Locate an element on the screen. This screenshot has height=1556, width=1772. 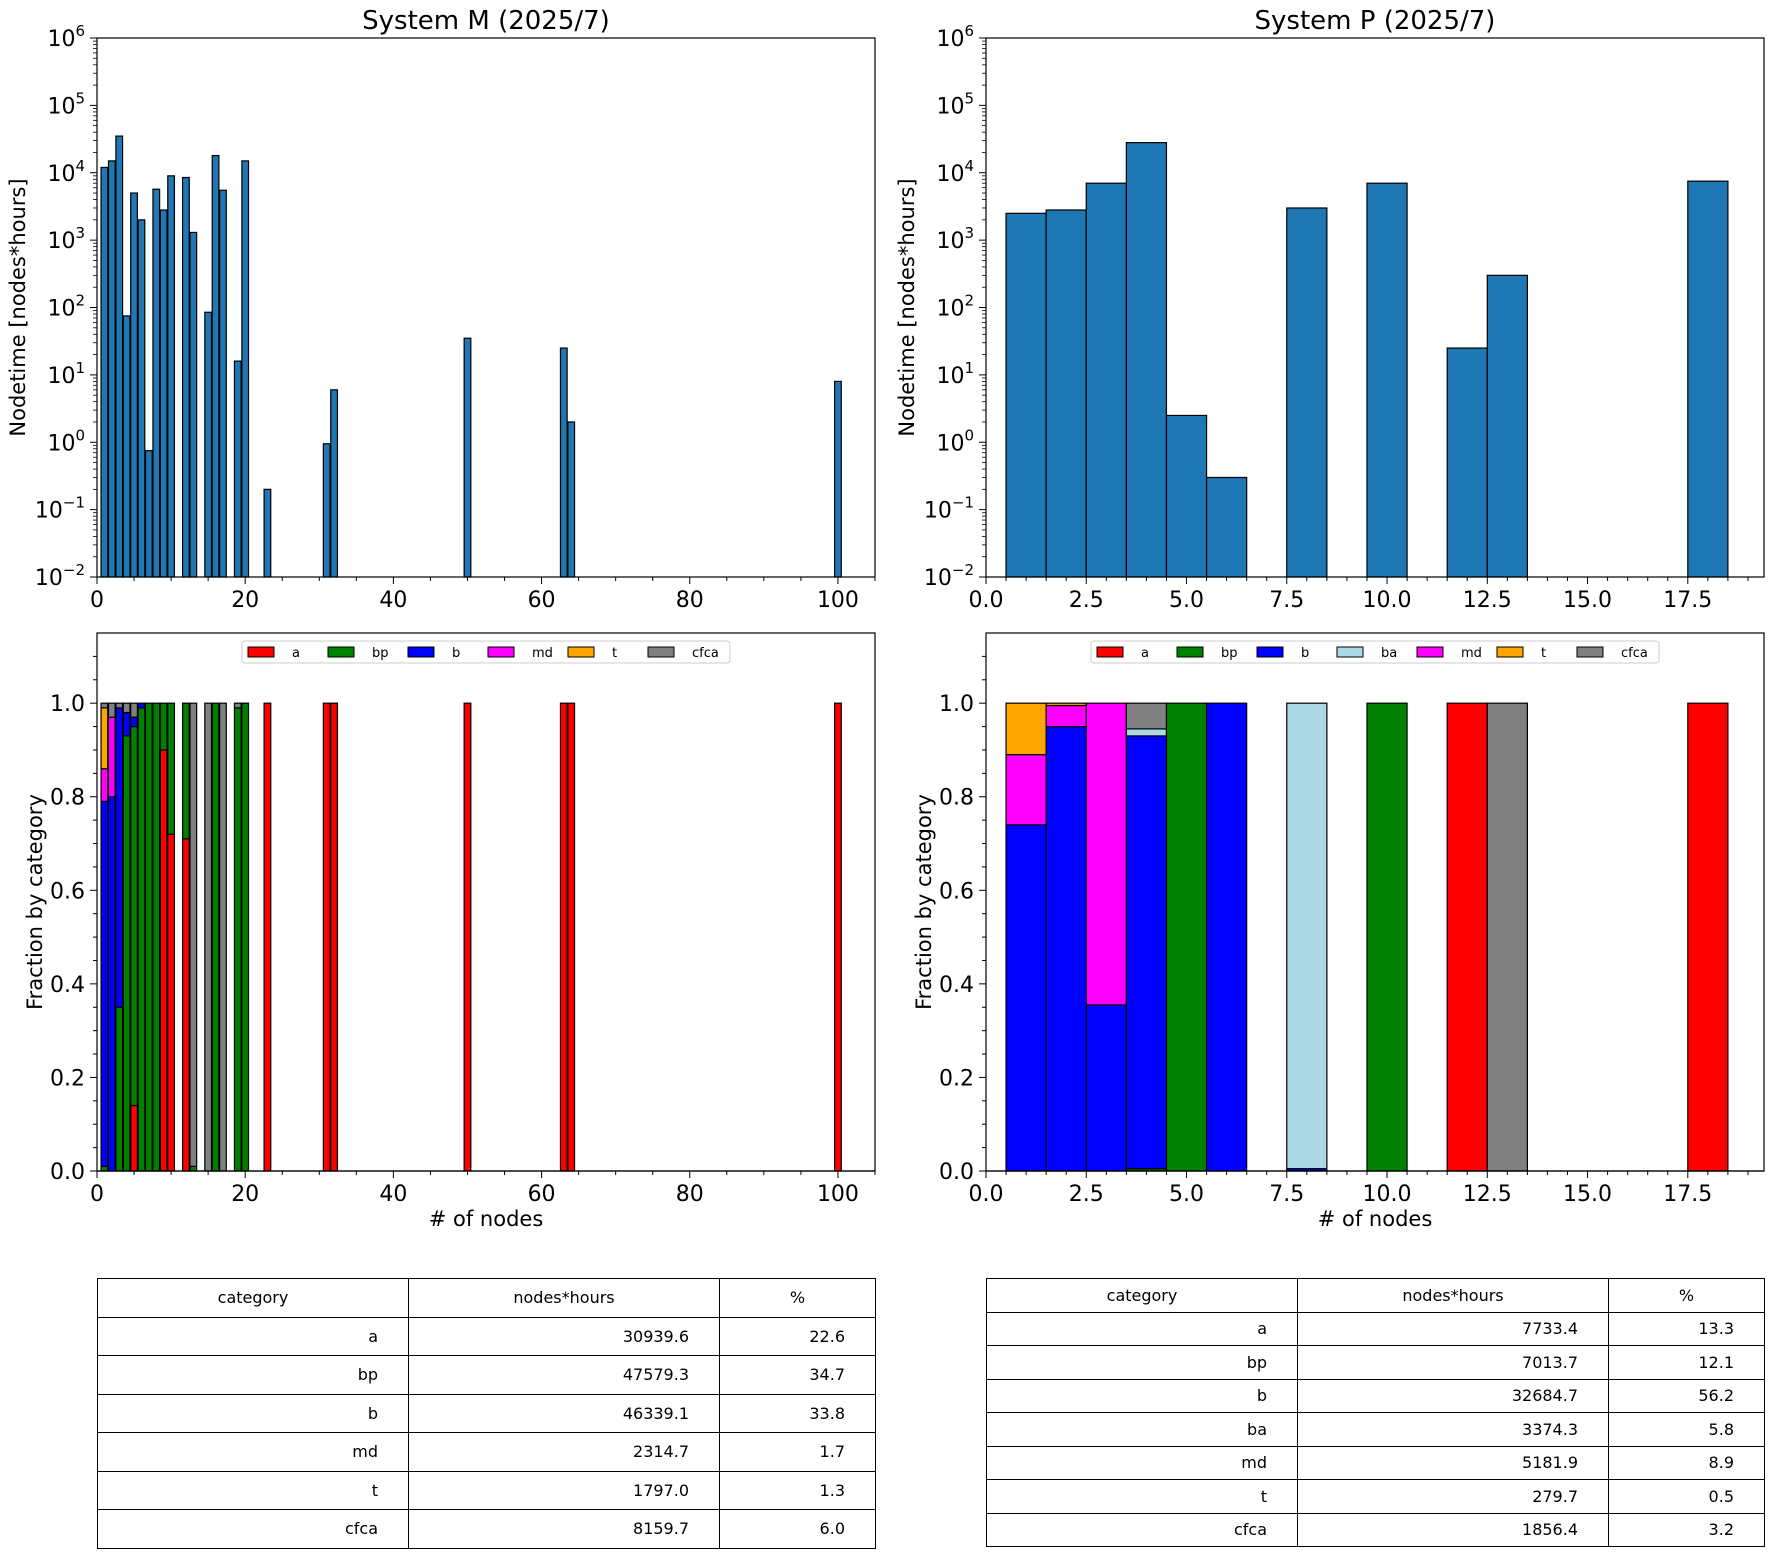
legend: a bp b md t cfca is located at coordinates (486, 652).